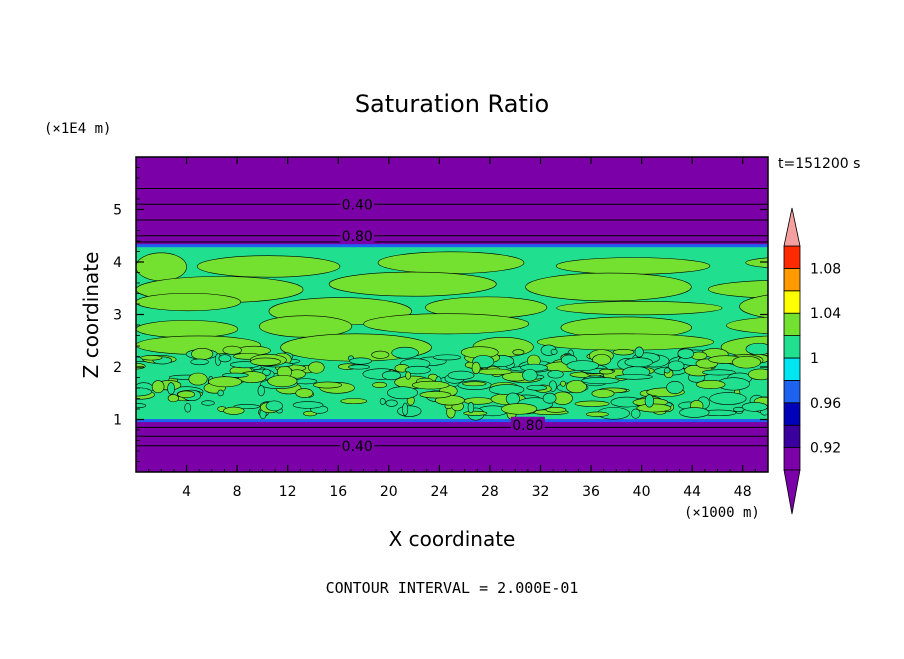 The image size is (904, 659). What do you see at coordinates (825, 404) in the screenshot?
I see `colorbar-tick-label: 0.96` at bounding box center [825, 404].